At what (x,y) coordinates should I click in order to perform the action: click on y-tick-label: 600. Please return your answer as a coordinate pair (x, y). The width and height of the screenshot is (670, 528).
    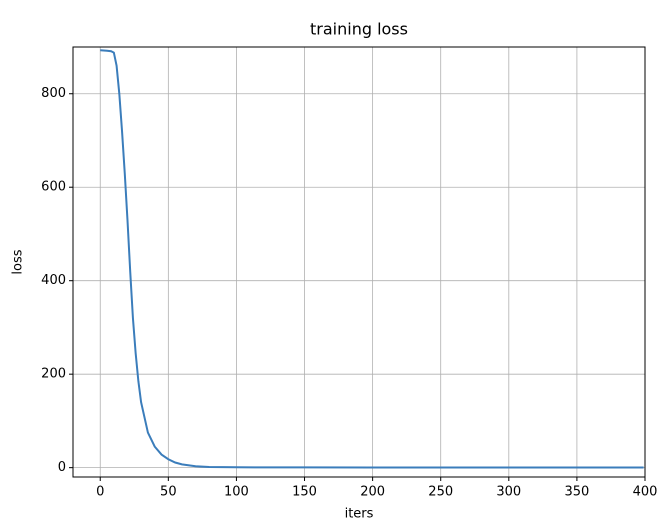
    Looking at the image, I should click on (53, 187).